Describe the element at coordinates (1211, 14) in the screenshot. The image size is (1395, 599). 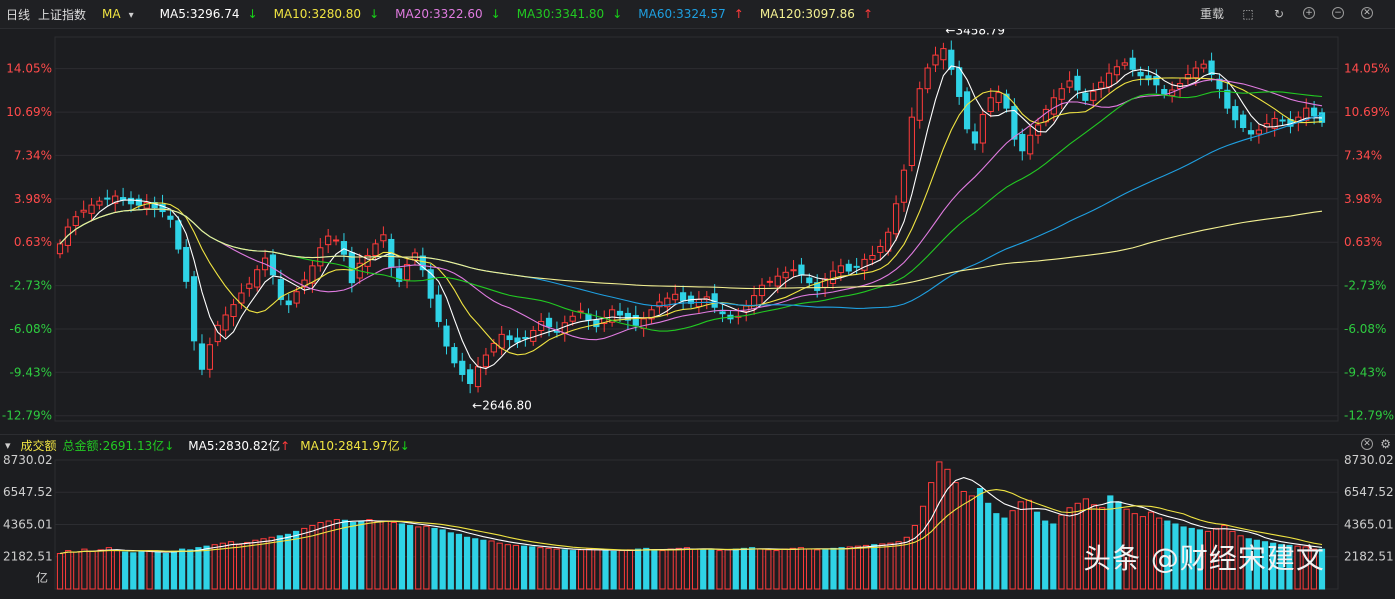
I see `reload-button: 重载` at that location.